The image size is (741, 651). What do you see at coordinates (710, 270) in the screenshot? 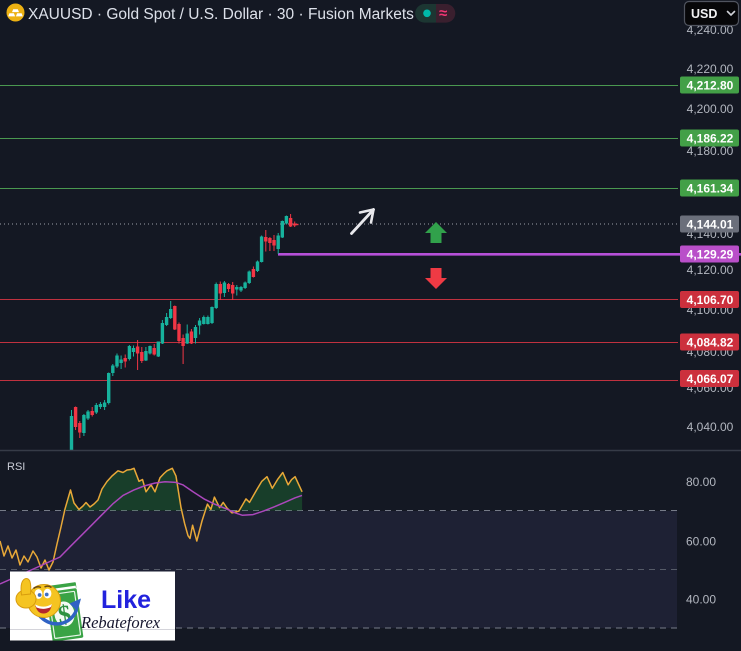
I see `svg-text: 4,120.00` at bounding box center [710, 270].